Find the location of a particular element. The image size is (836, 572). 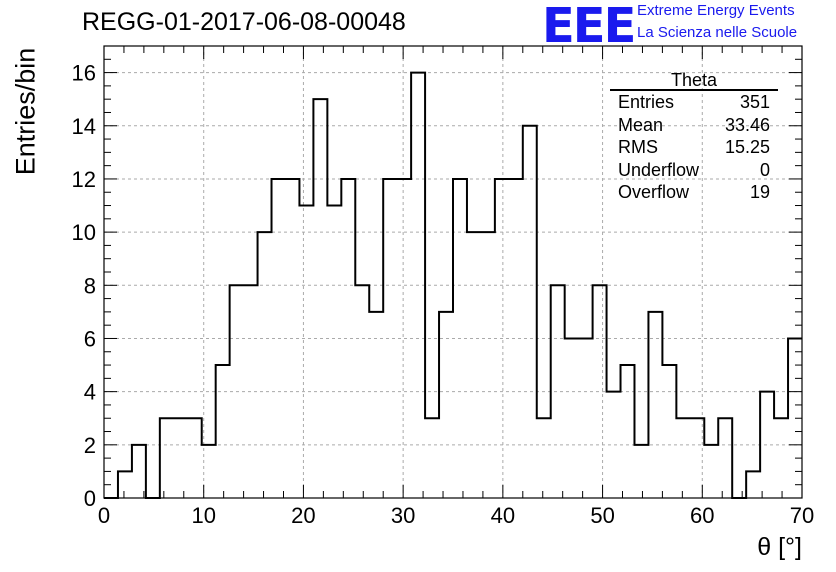

stats-label: Entries is located at coordinates (646, 102).